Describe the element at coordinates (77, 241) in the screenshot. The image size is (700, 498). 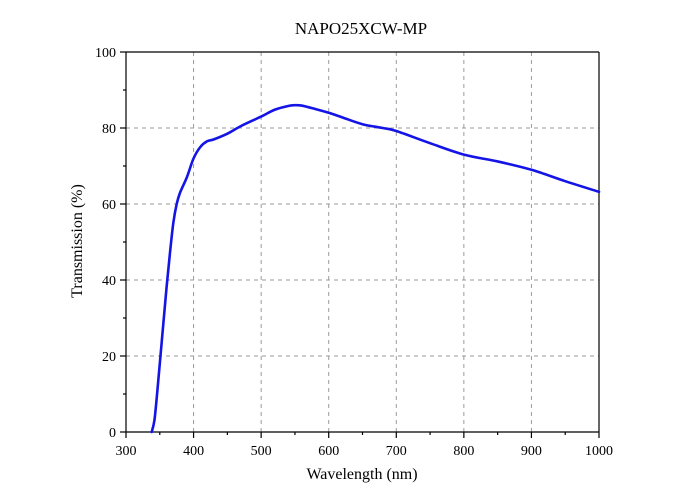
I see `y-axis-label: Transmission (%)` at that location.